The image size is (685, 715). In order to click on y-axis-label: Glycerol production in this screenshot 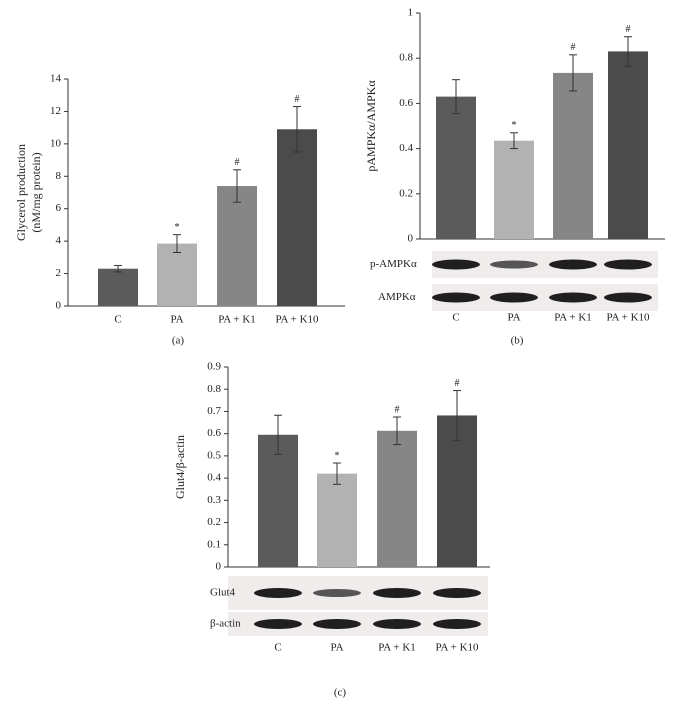, I will do `click(21, 192)`.